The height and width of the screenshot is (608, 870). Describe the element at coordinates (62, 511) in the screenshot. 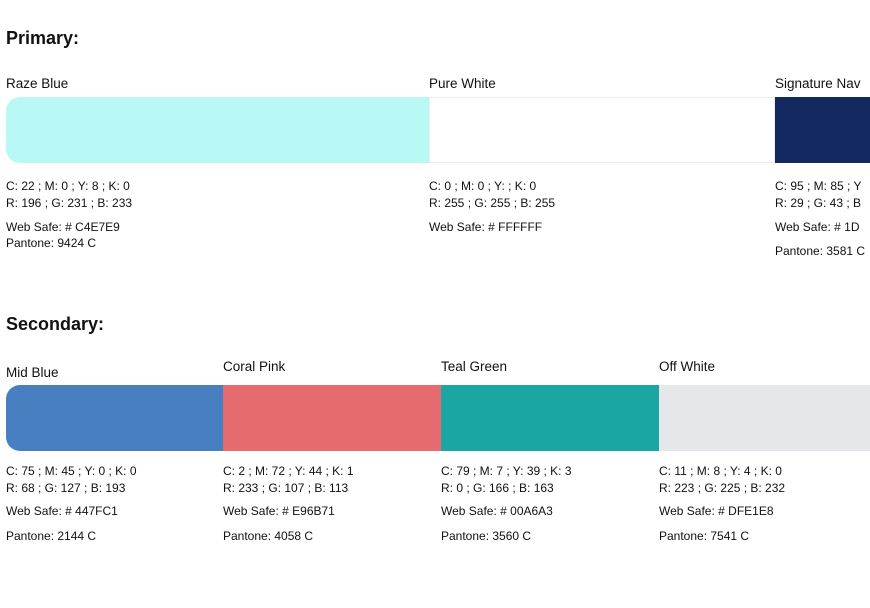

I see `color-spec: Web Safe: # 447FC1` at that location.